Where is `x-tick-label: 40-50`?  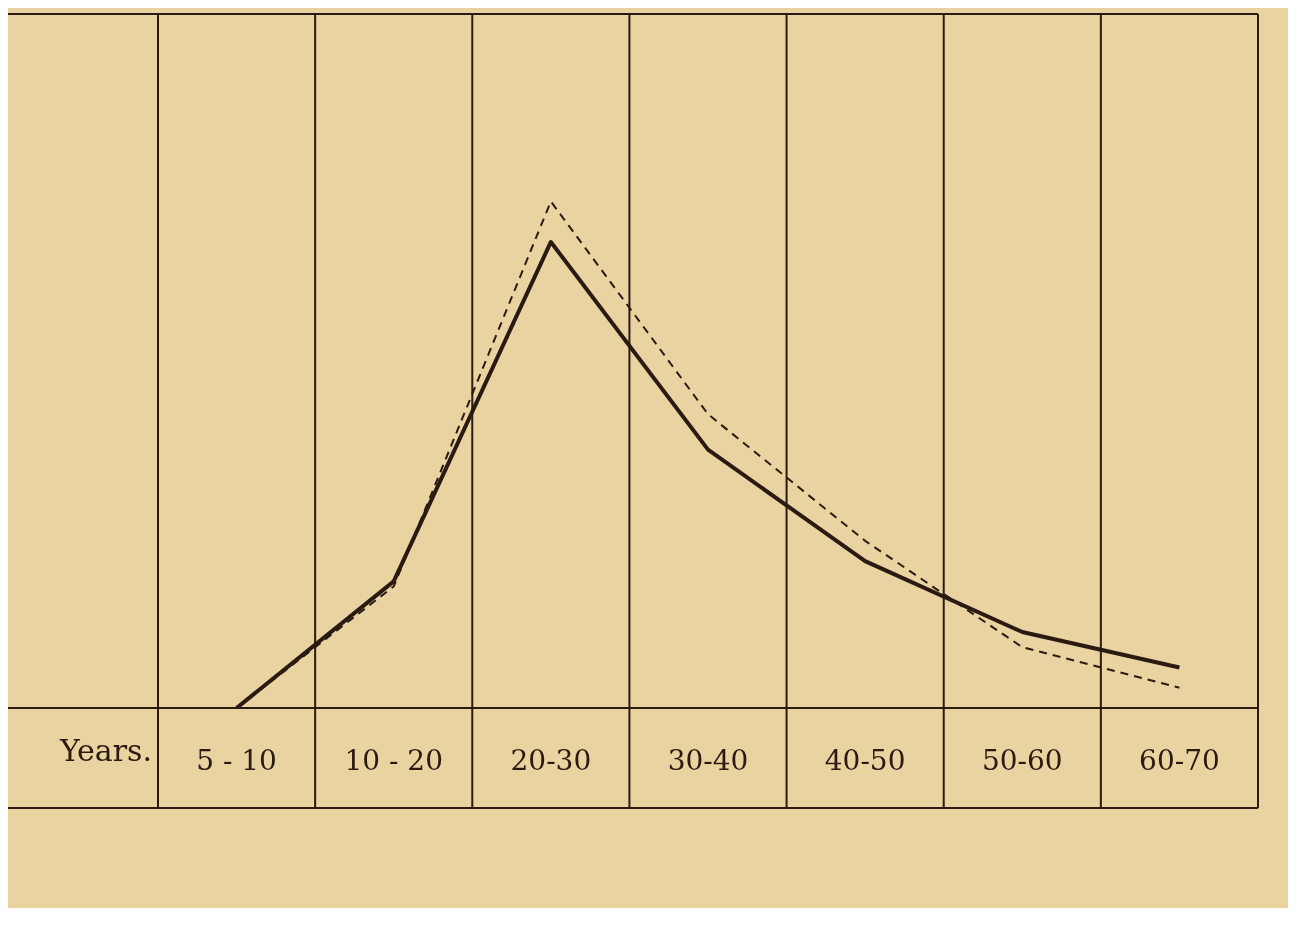
x-tick-label: 40-50 is located at coordinates (865, 761).